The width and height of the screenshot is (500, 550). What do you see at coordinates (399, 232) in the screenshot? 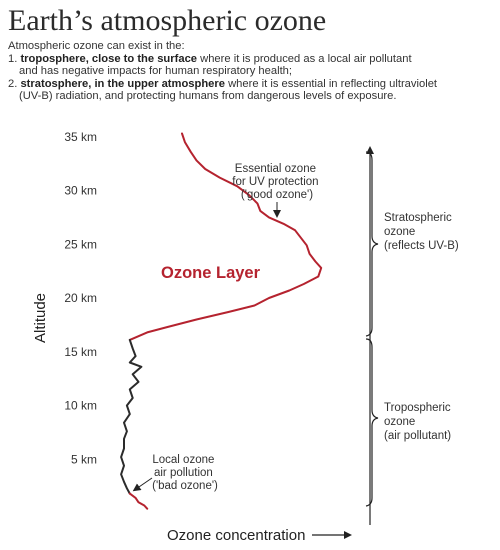
I see `strat-line-2: ozone` at bounding box center [399, 232].